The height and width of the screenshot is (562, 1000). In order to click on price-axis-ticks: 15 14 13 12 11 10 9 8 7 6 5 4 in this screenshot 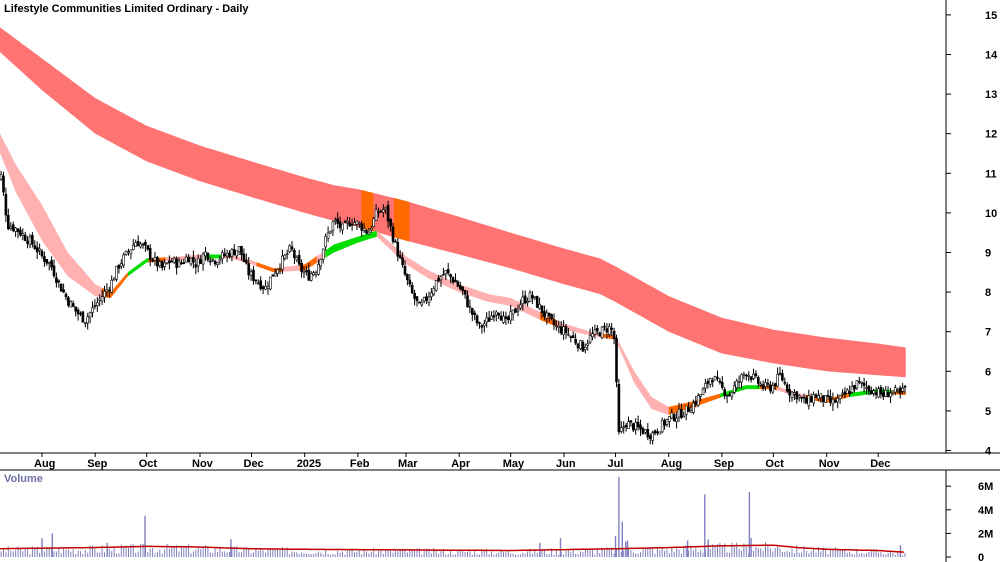, I will do `click(972, 234)`.